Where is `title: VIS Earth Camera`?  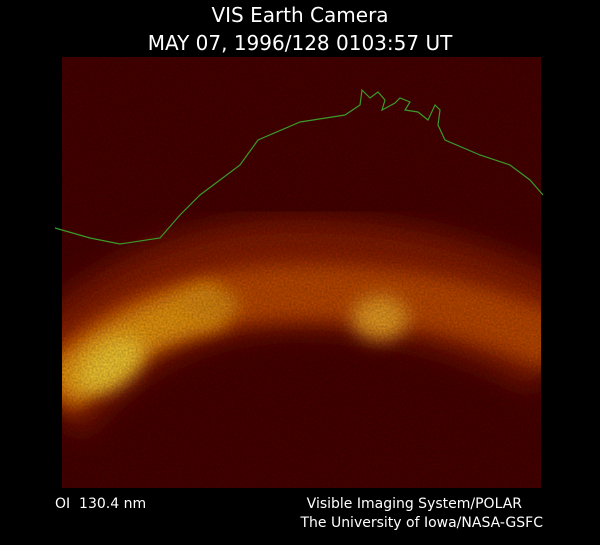
title: VIS Earth Camera is located at coordinates (299, 15).